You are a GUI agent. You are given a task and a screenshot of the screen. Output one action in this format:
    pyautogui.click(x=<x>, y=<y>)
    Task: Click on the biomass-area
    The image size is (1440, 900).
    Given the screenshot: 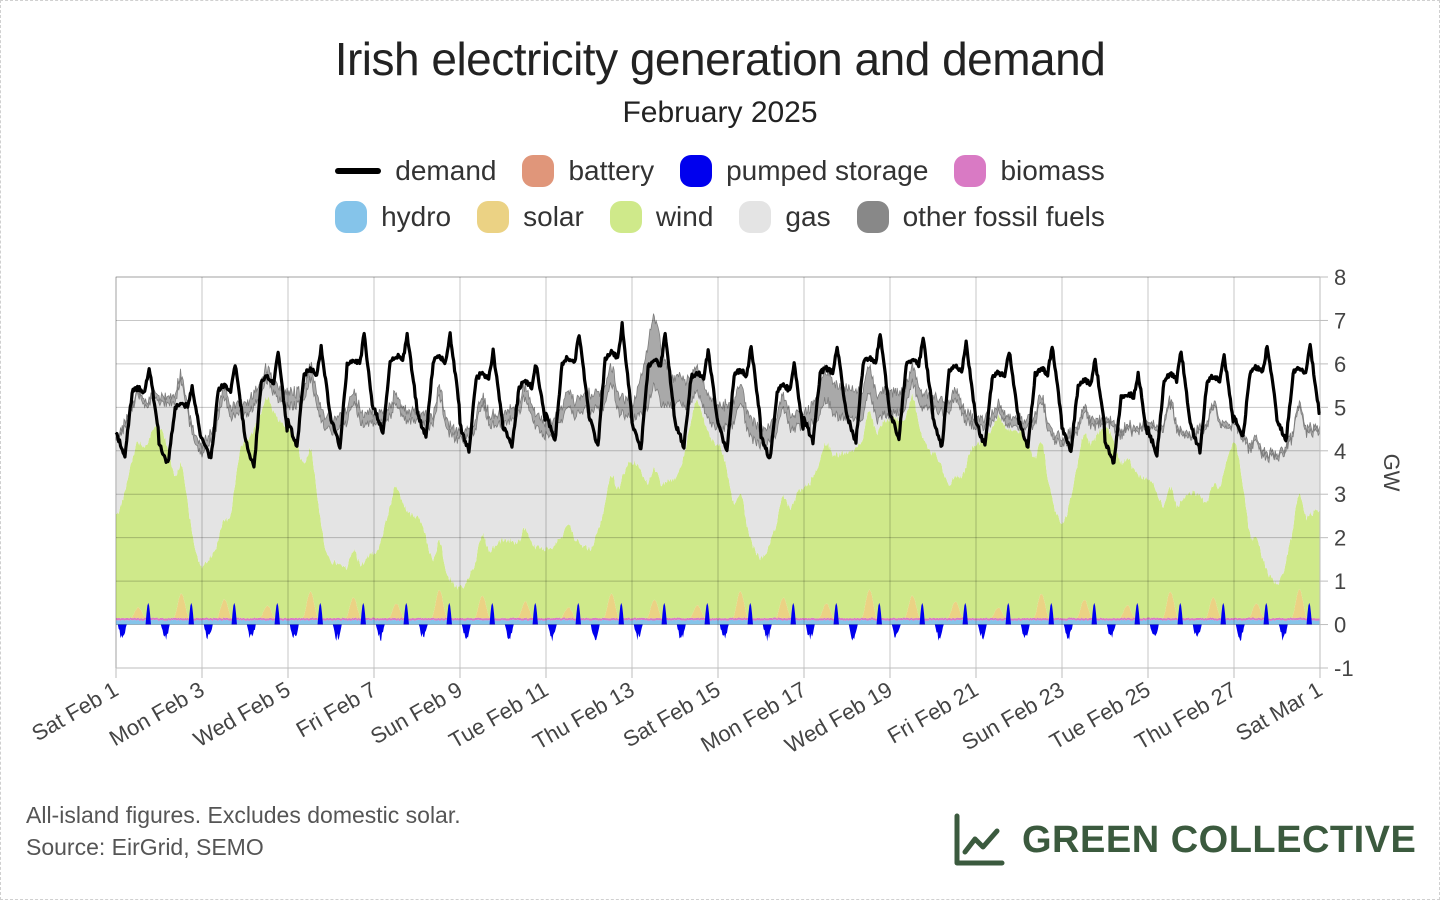 What is the action you would take?
    pyautogui.click(x=718, y=619)
    